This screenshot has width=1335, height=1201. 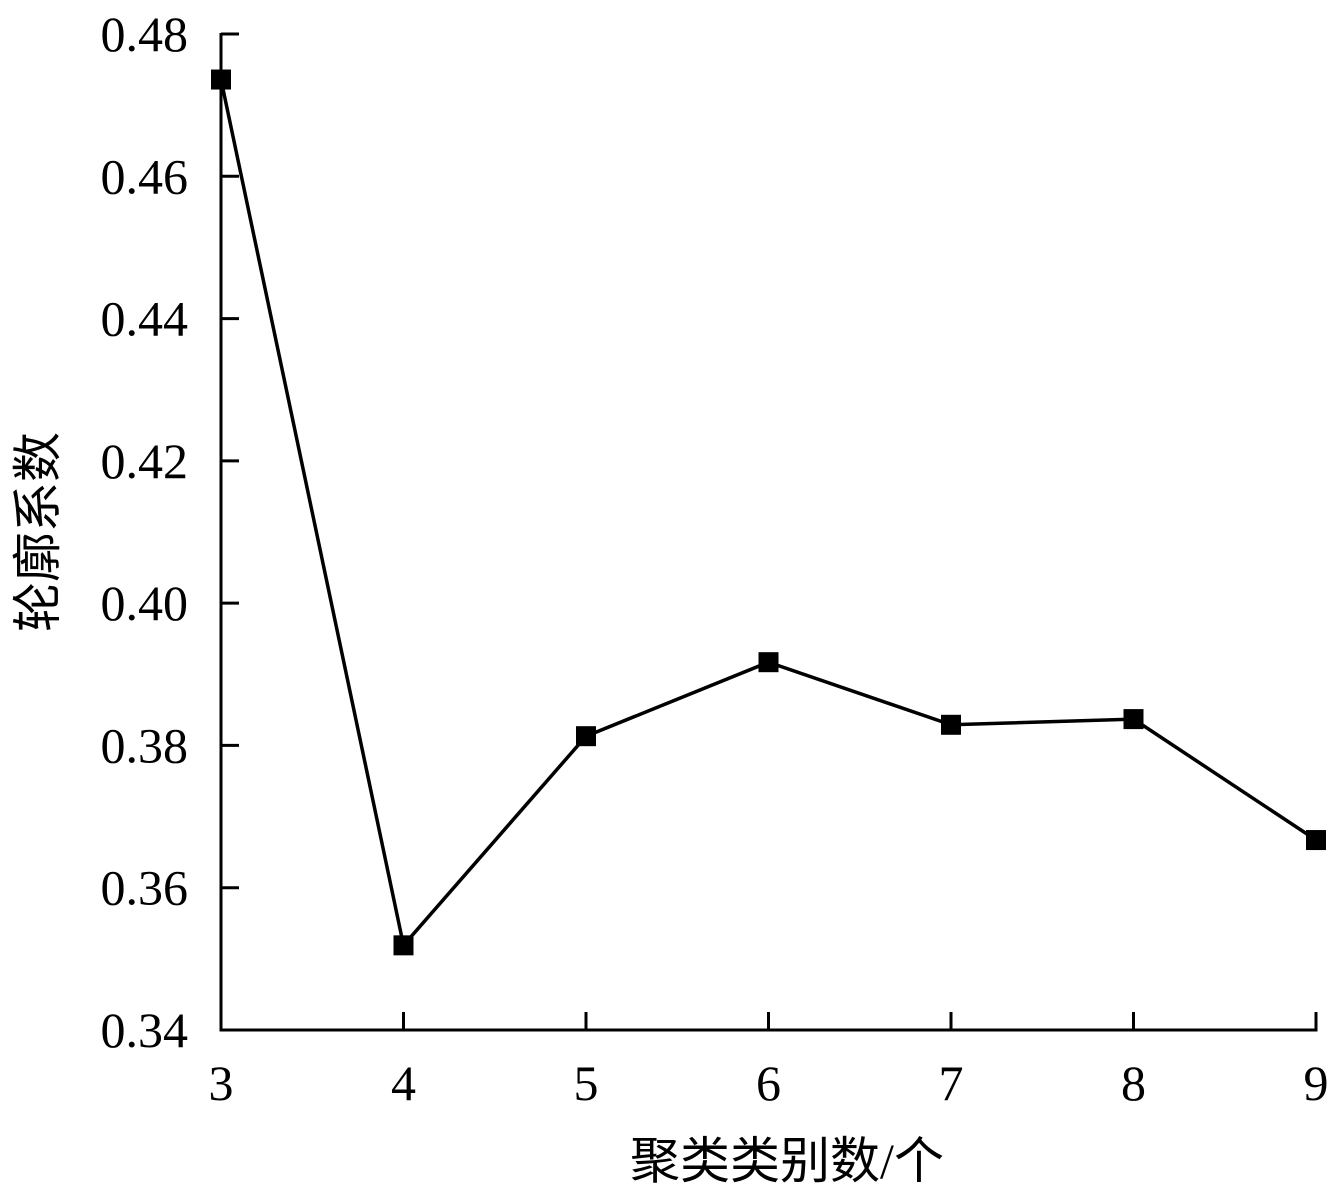 I want to click on x-tick-label: 8, so click(x=1133, y=1083).